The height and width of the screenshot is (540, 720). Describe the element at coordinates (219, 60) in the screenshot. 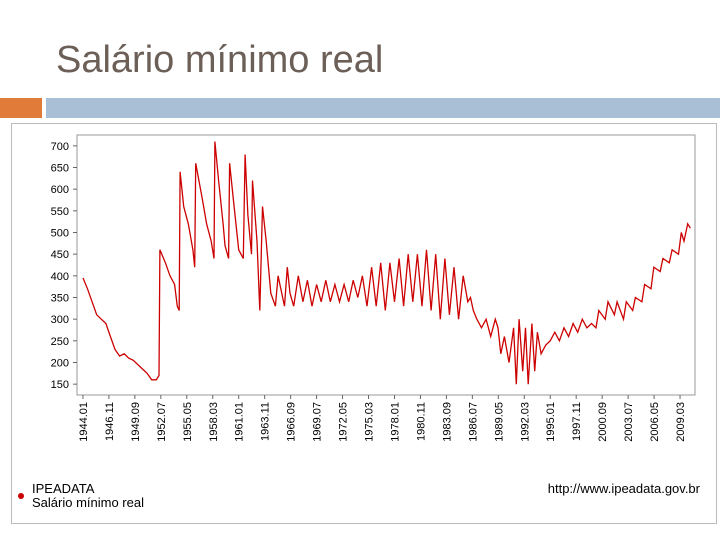

I see `slide-title: Salário mínimo real` at that location.